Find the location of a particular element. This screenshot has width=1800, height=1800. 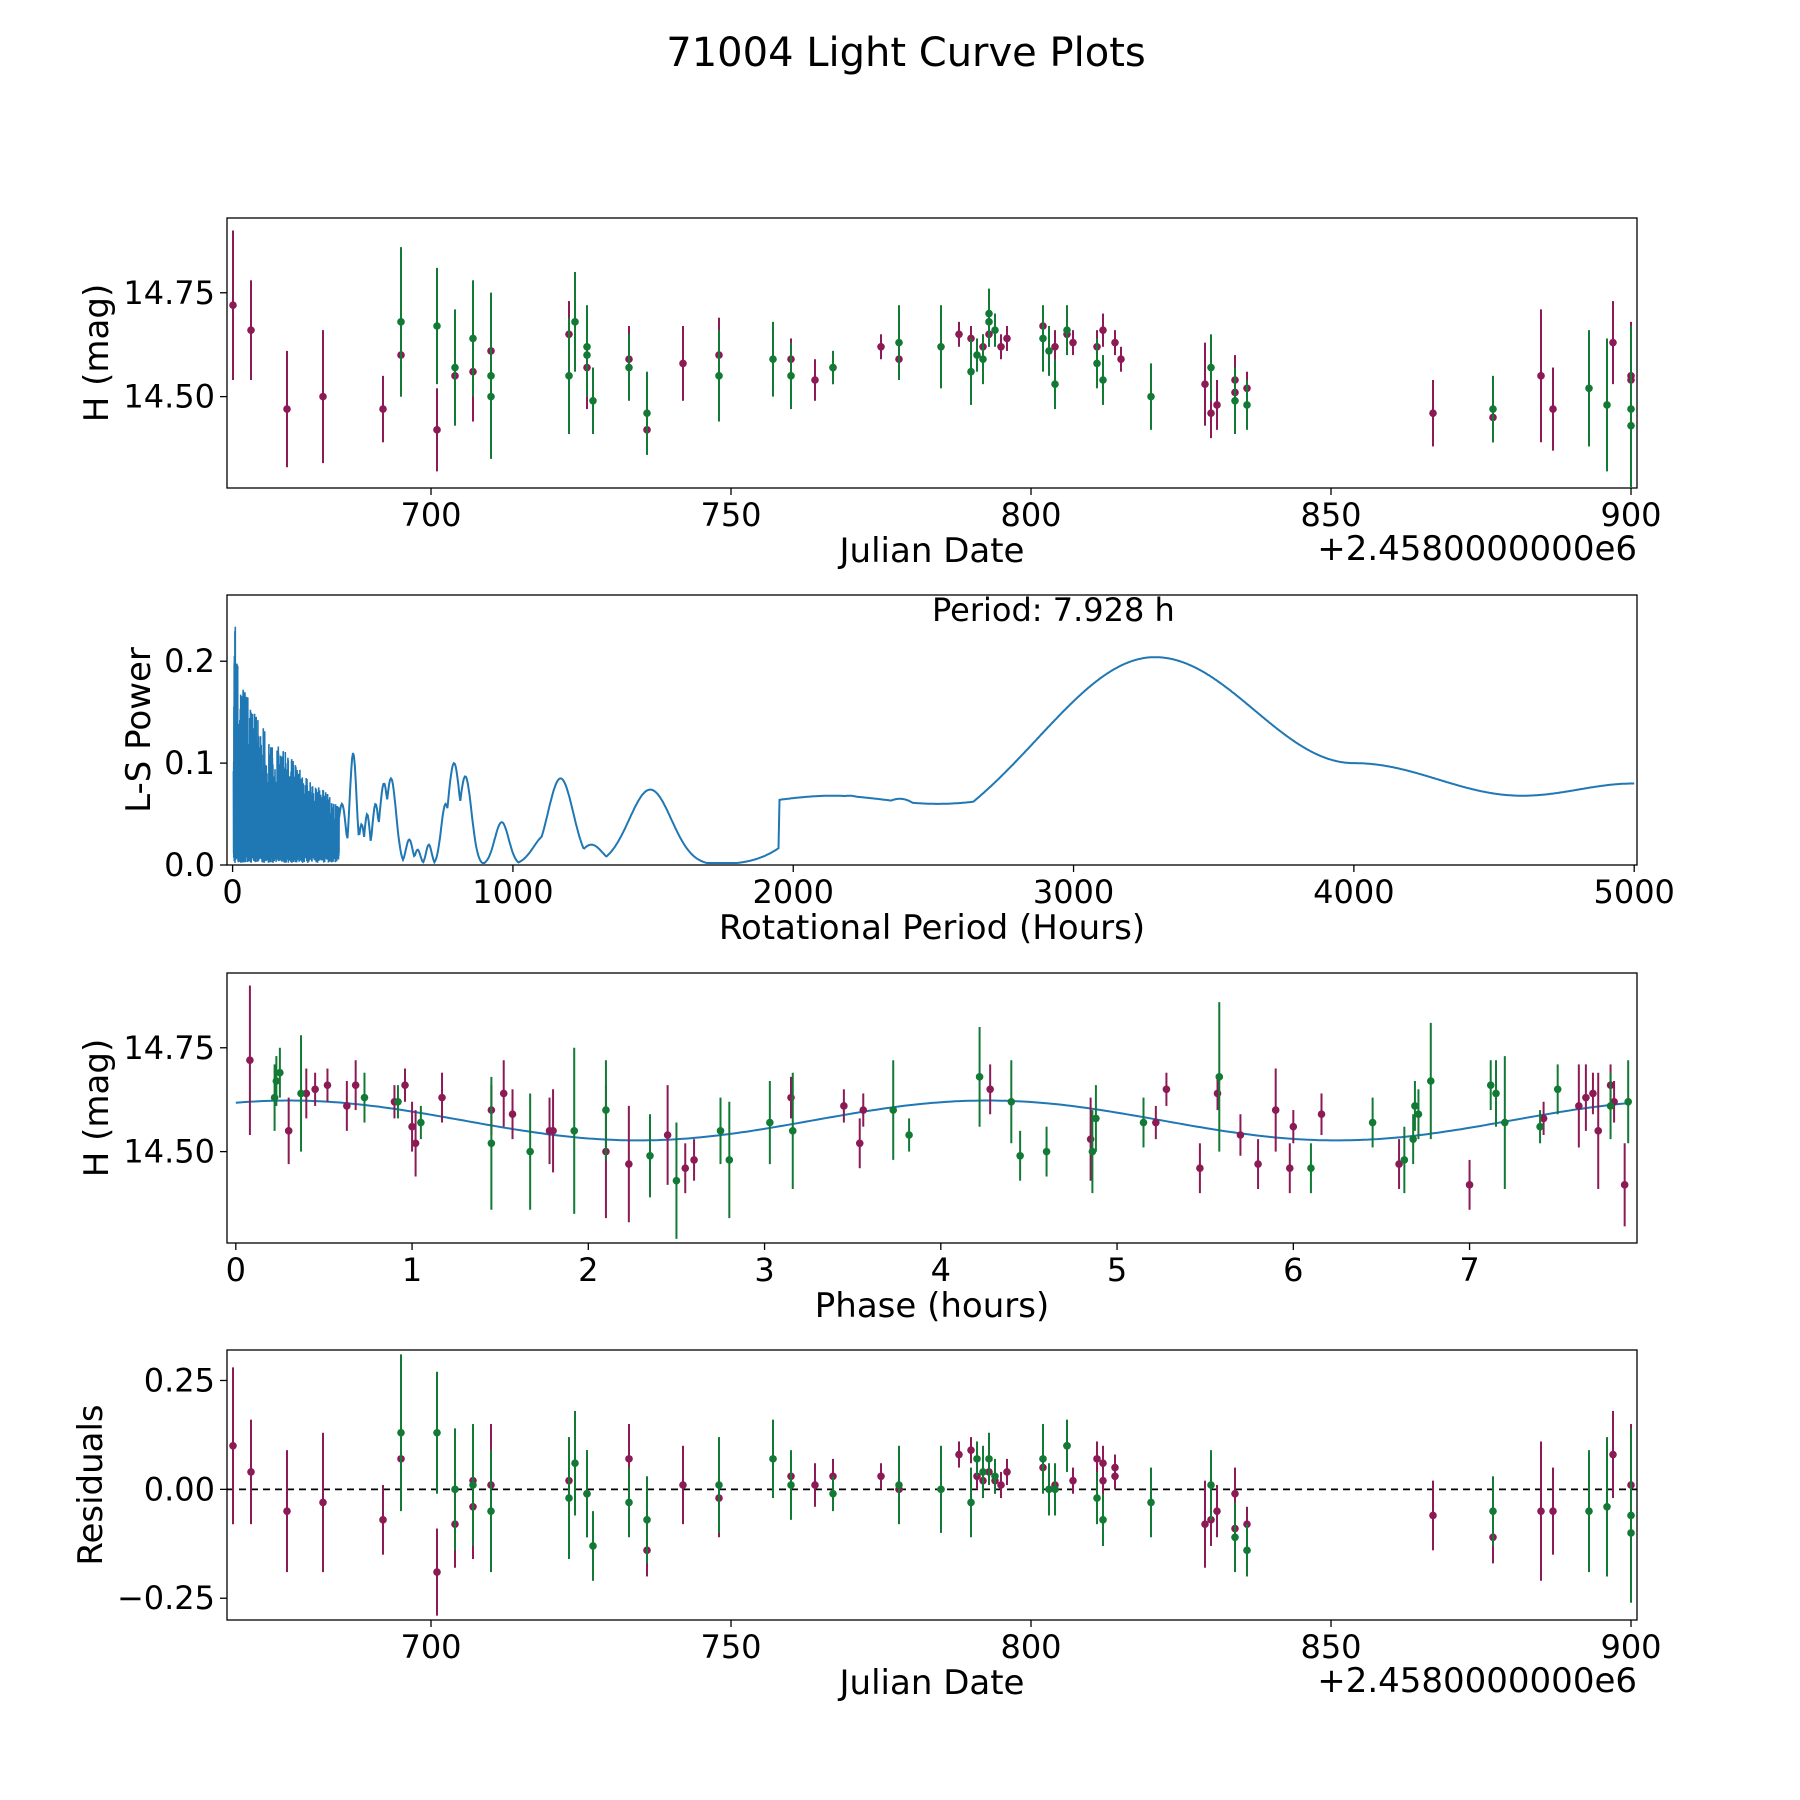

residuals-plot-frame is located at coordinates (932, 1485).